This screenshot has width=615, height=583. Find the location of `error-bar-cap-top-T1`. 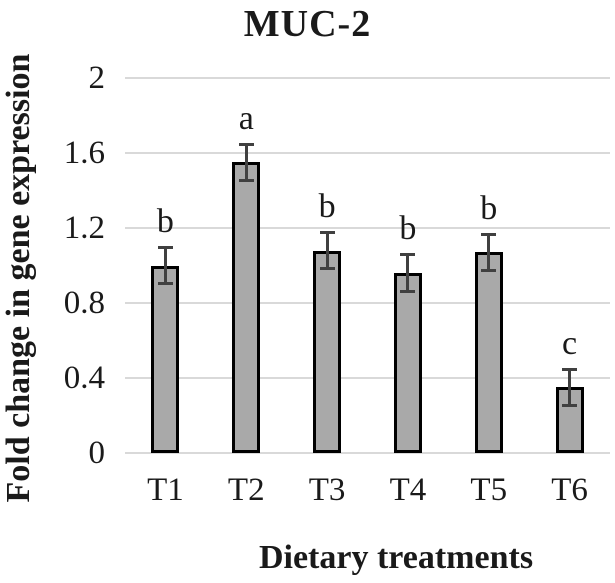

error-bar-cap-top-T1 is located at coordinates (165, 247).